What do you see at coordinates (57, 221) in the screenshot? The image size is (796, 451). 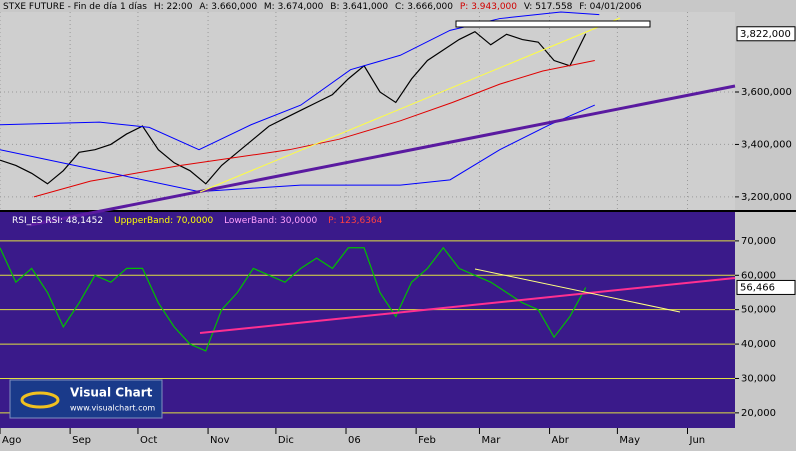 I see `rsi-name: RSI_ES RSI: 48,1452` at bounding box center [57, 221].